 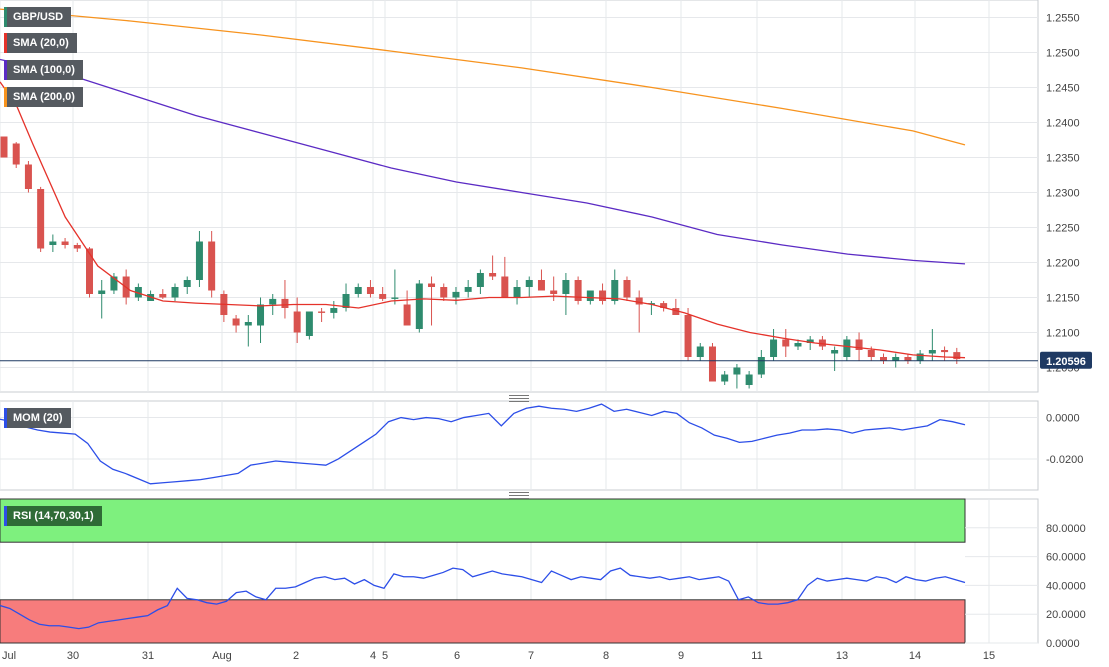 I want to click on y-tick-label: 1.2400, so click(x=1063, y=124).